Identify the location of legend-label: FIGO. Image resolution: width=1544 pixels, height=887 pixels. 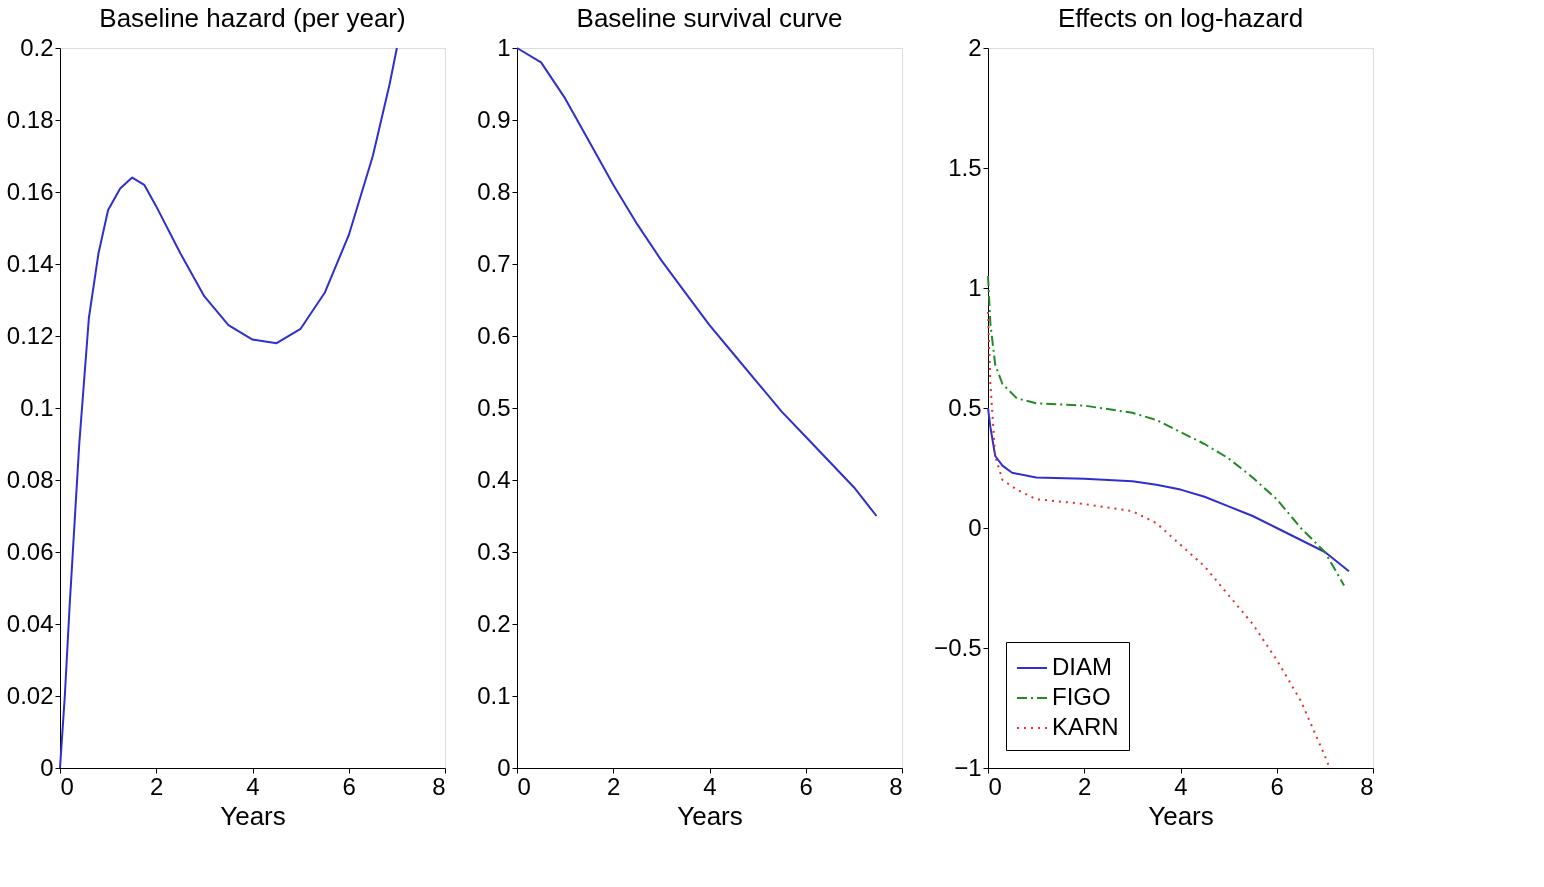
(1081, 696).